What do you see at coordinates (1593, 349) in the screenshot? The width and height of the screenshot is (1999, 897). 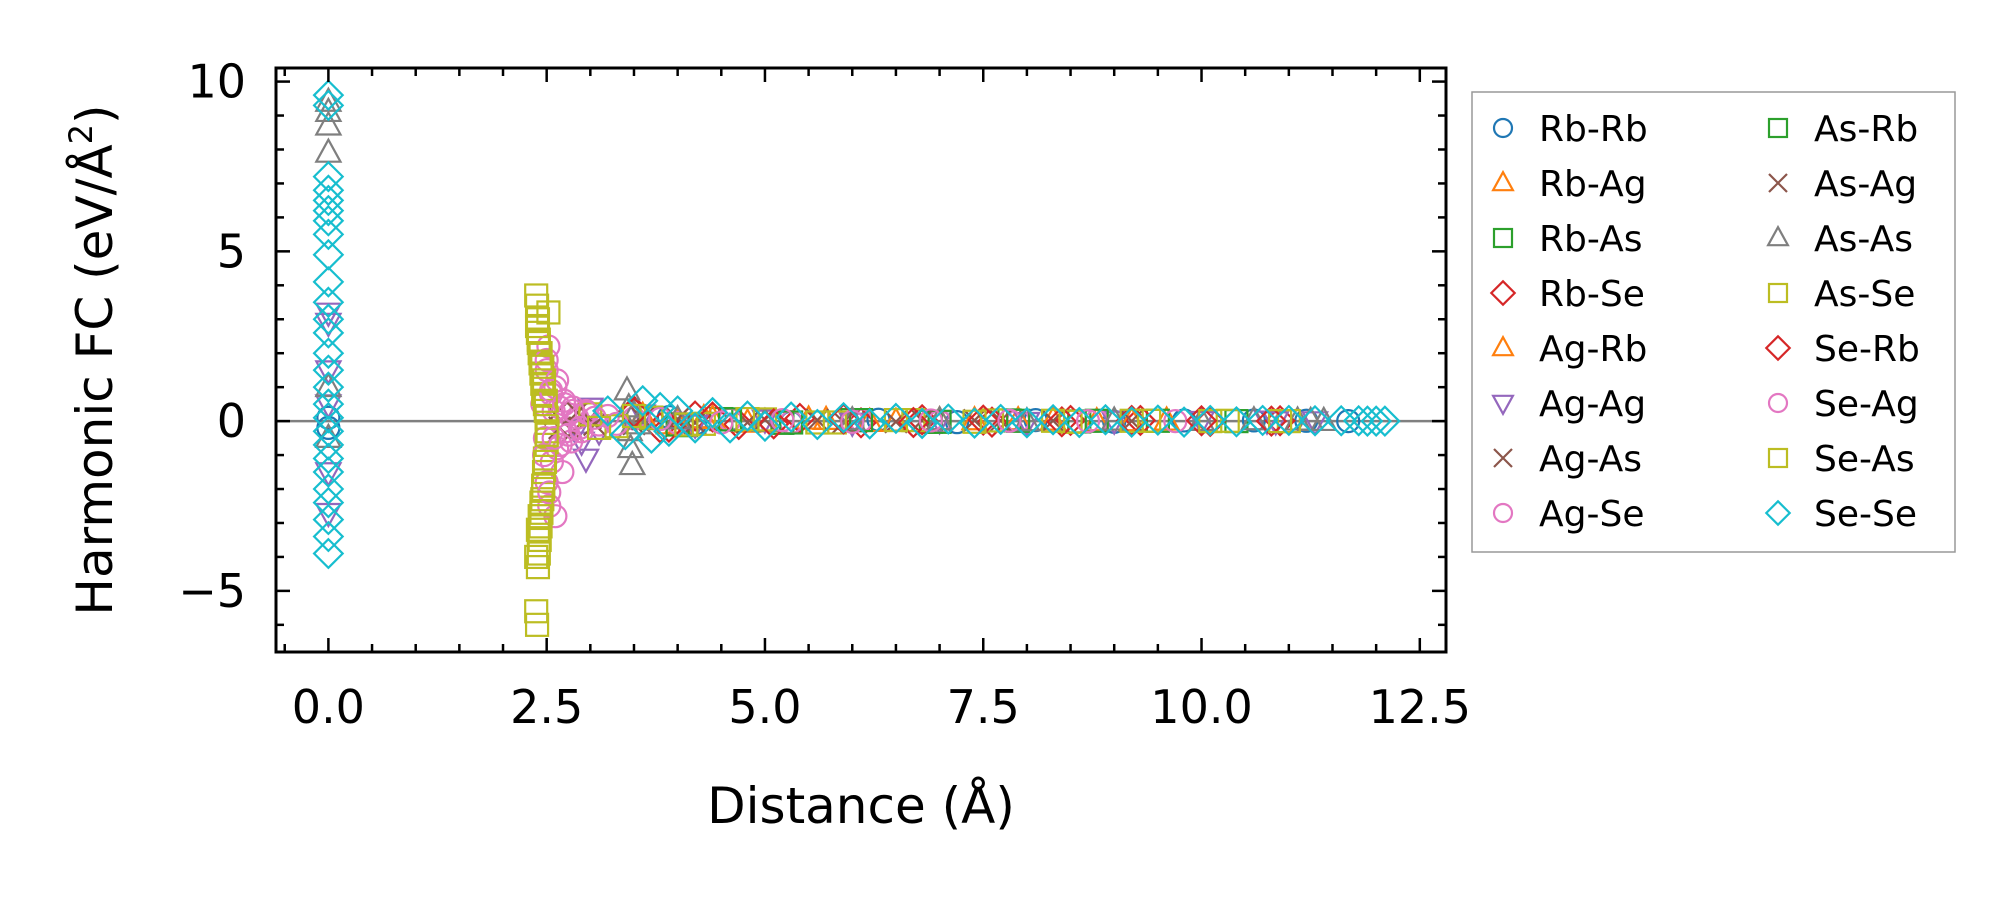 I see `legend-label: Ag-Rb` at bounding box center [1593, 349].